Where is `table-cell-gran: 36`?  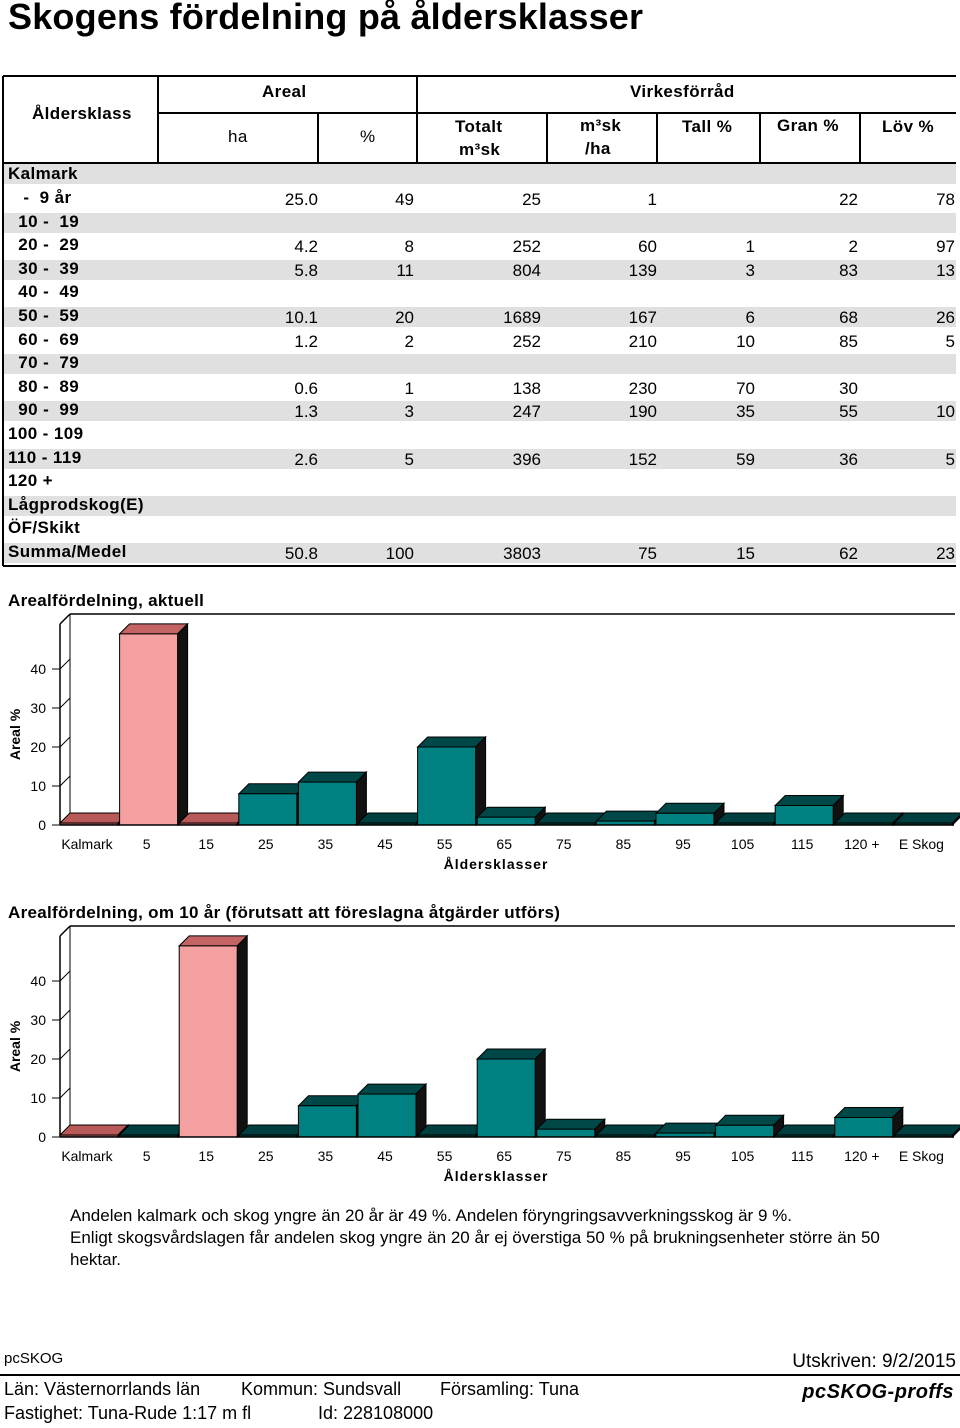
table-cell-gran: 36 is located at coordinates (848, 459).